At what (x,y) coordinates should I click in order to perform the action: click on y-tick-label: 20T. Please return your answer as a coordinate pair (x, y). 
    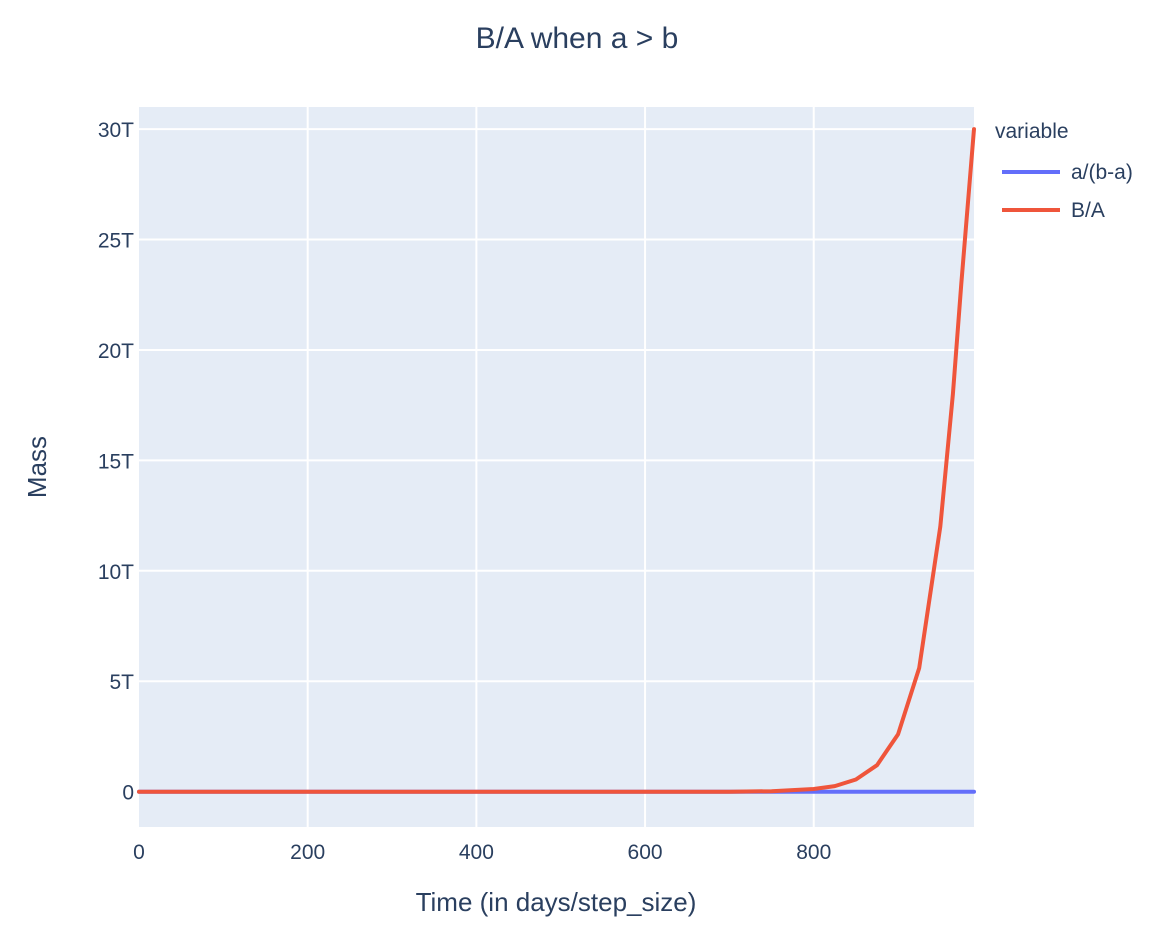
    Looking at the image, I should click on (116, 351).